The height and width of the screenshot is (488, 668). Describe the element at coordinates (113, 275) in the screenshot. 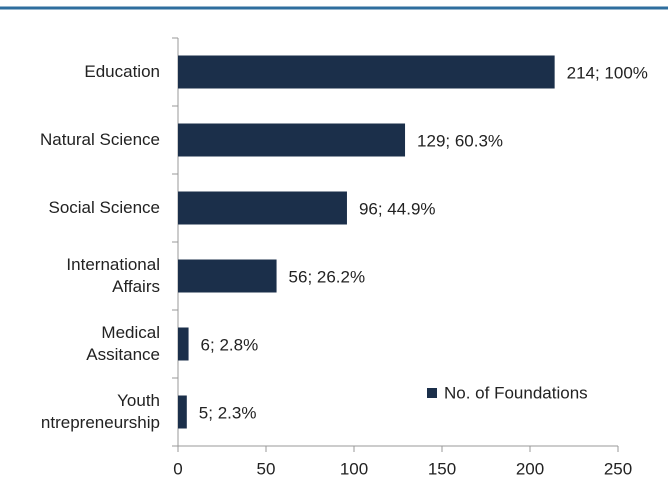

I see `y-tick-label: International Affairs` at that location.